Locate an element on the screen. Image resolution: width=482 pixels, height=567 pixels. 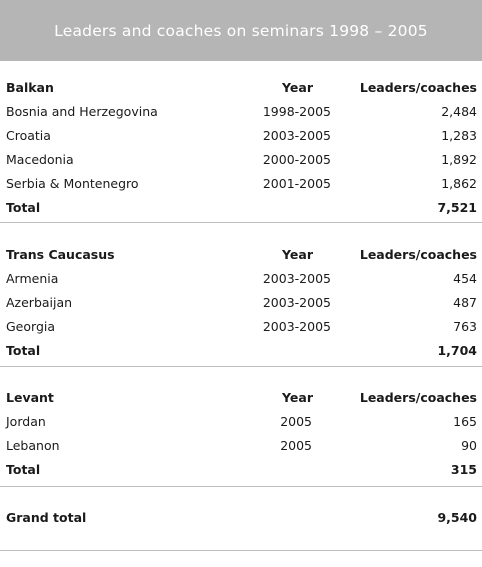
region-name: Trans Caucasus is located at coordinates (60, 254).